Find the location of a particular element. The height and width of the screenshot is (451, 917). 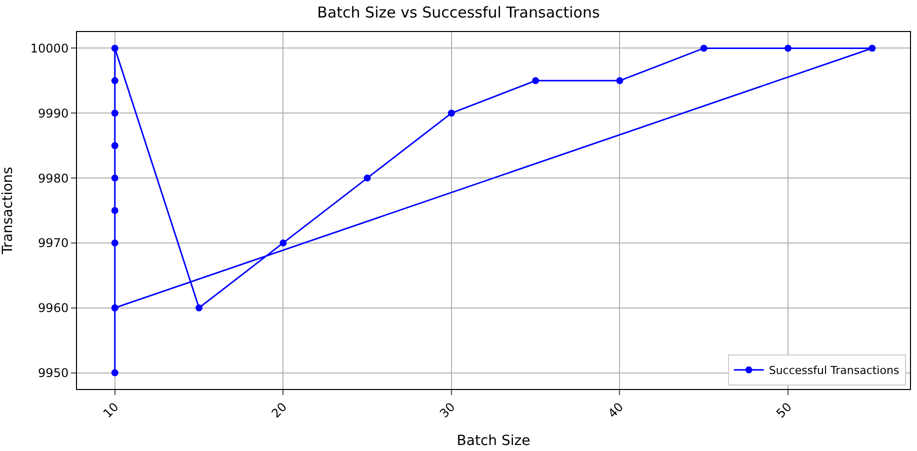

x-tick-label: 20 is located at coordinates (279, 410).